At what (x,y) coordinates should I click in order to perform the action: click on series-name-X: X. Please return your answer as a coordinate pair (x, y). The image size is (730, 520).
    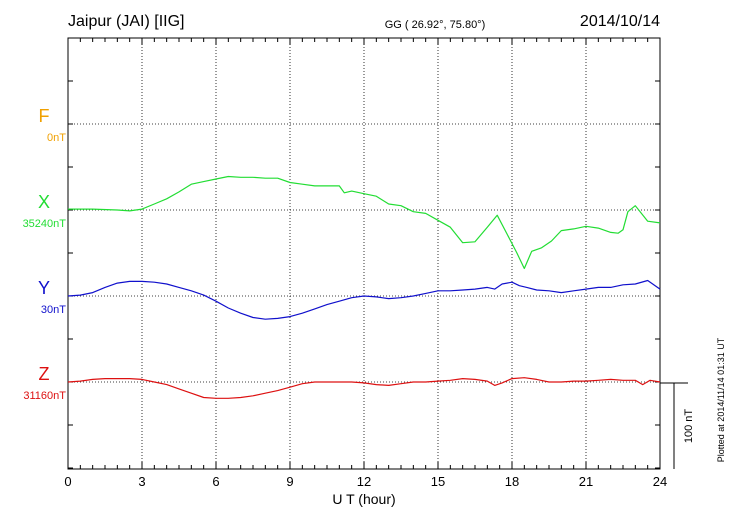
    Looking at the image, I should click on (44, 202).